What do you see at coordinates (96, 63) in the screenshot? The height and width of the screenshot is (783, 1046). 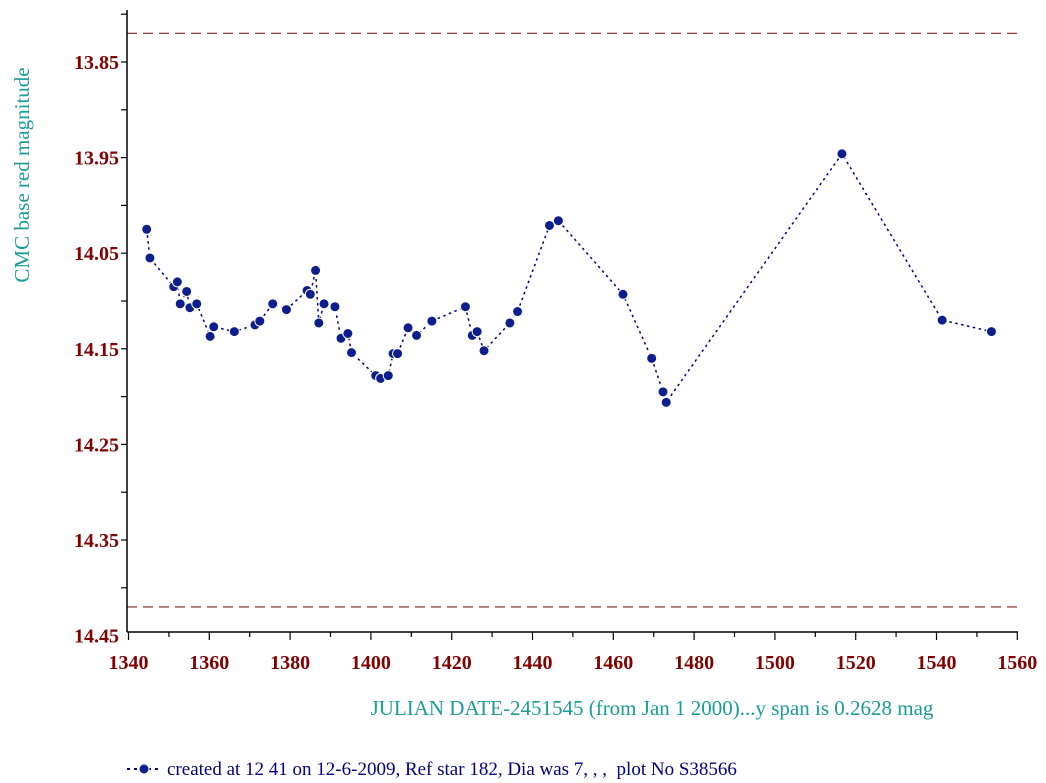 I see `y-tick-label: 13.85` at bounding box center [96, 63].